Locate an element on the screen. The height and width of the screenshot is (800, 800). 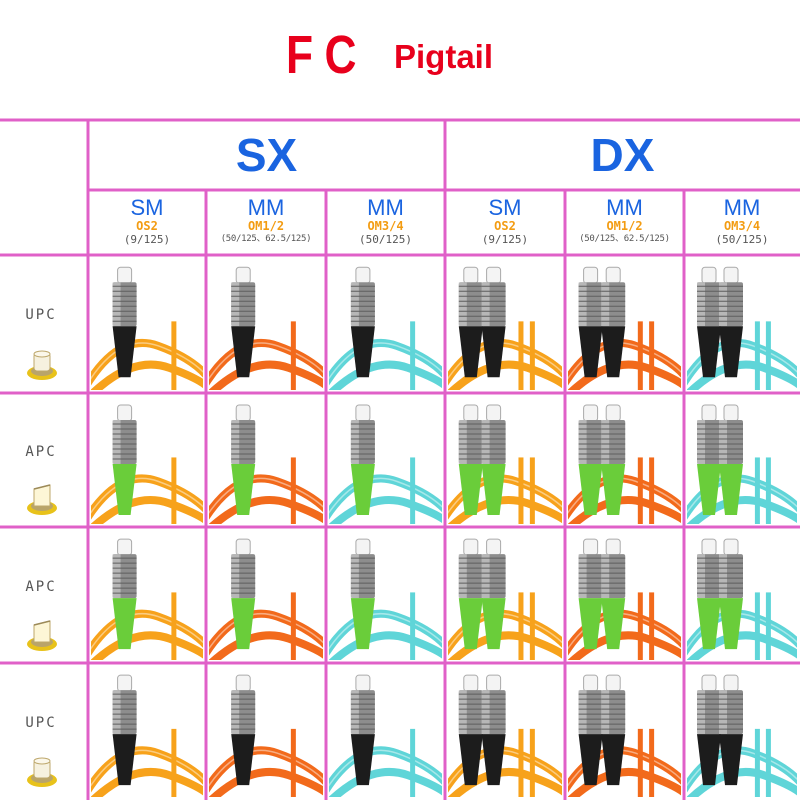
pigtail-r2-c5 is located at coordinates (624, 464).